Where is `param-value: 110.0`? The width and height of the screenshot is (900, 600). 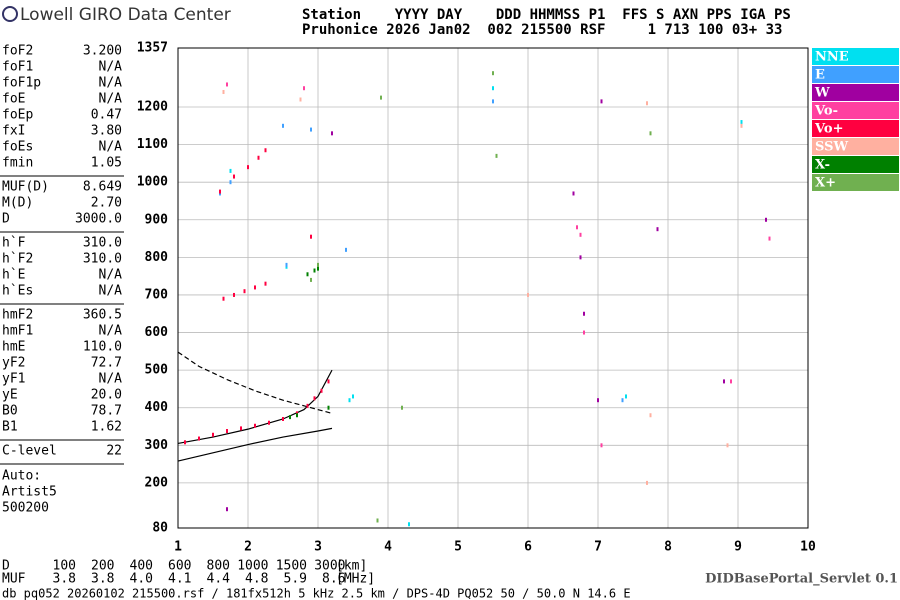
param-value: 110.0 is located at coordinates (102, 347).